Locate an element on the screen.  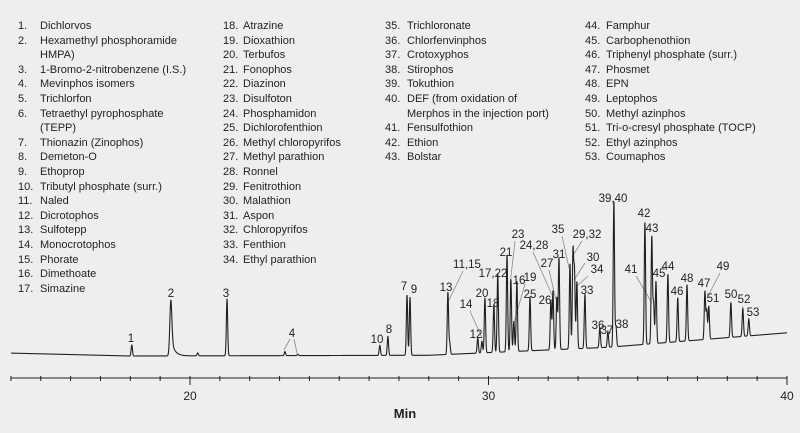
peak-label: 29,32 is located at coordinates (587, 235).